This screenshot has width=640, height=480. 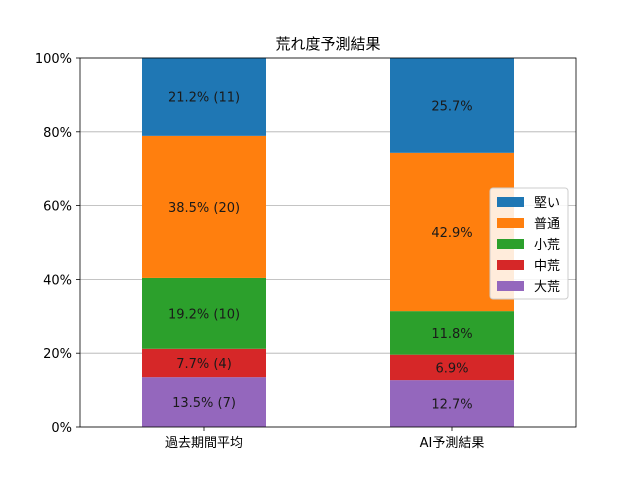 I want to click on bar-data-label: 12.7%, so click(x=451, y=405).